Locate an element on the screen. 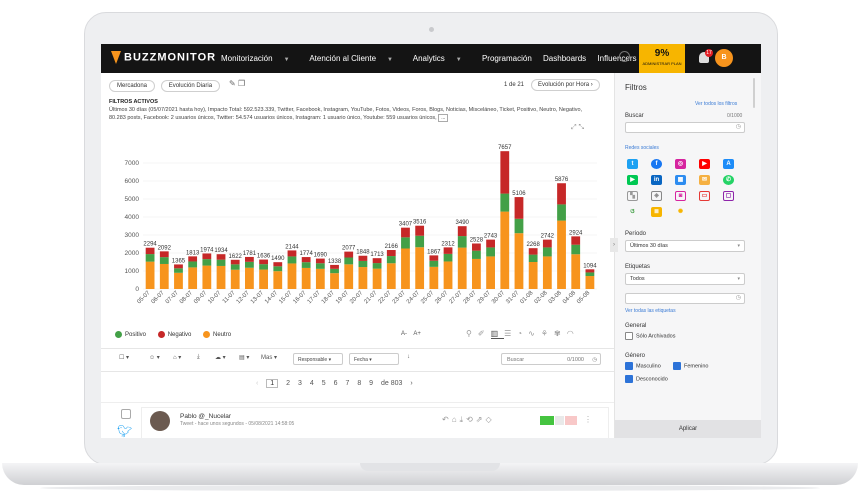 Image resolution: width=860 pixels, height=503 pixels. email-icon: ✉ is located at coordinates (704, 180).